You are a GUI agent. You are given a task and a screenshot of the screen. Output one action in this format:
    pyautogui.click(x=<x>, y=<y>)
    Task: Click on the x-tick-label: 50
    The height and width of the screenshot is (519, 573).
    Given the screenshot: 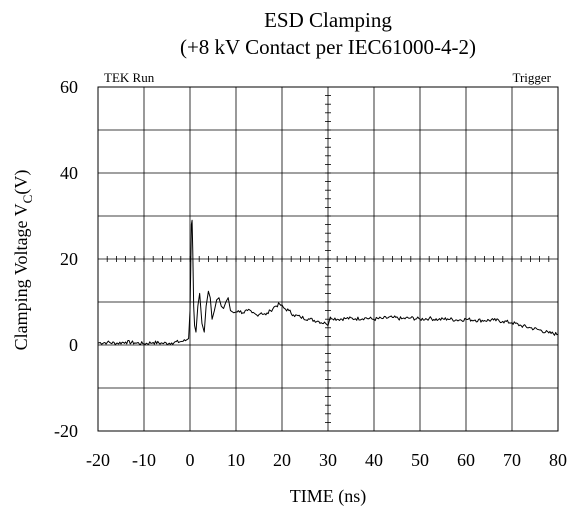 What is the action you would take?
    pyautogui.click(x=420, y=460)
    